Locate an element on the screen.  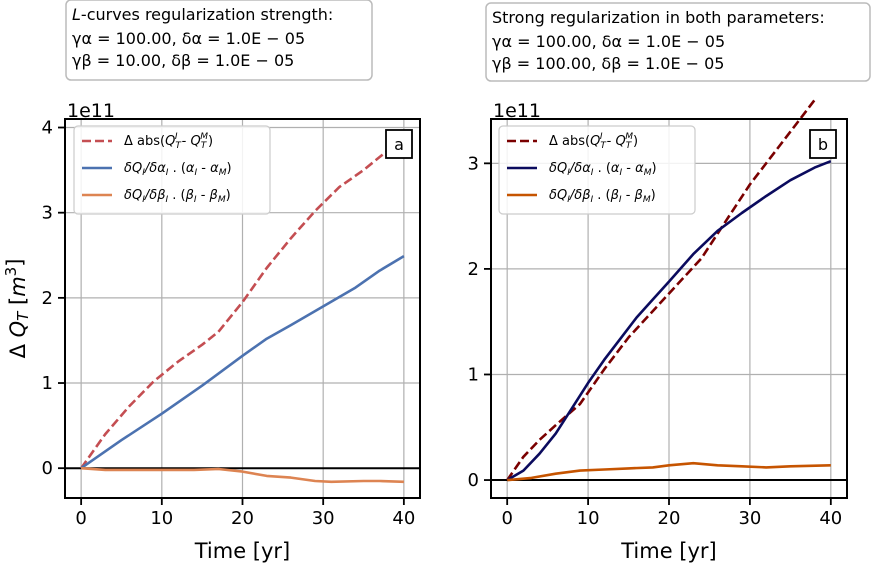
panel-label-text: b is located at coordinates (823, 144).